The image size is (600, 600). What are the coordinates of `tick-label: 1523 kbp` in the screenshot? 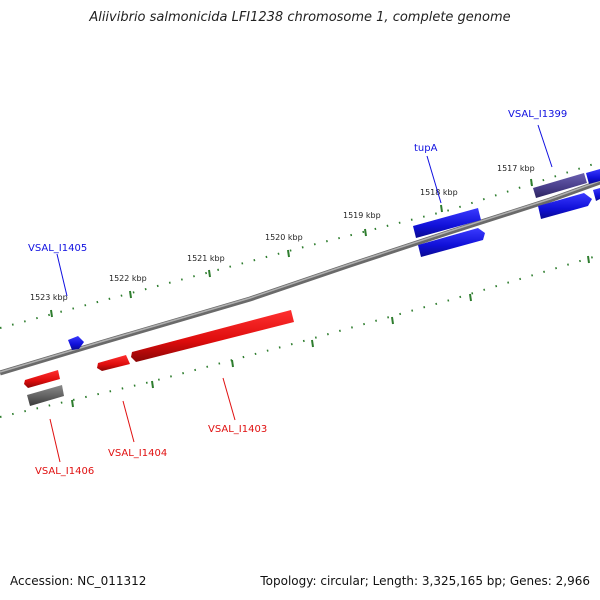 It's located at (49, 297).